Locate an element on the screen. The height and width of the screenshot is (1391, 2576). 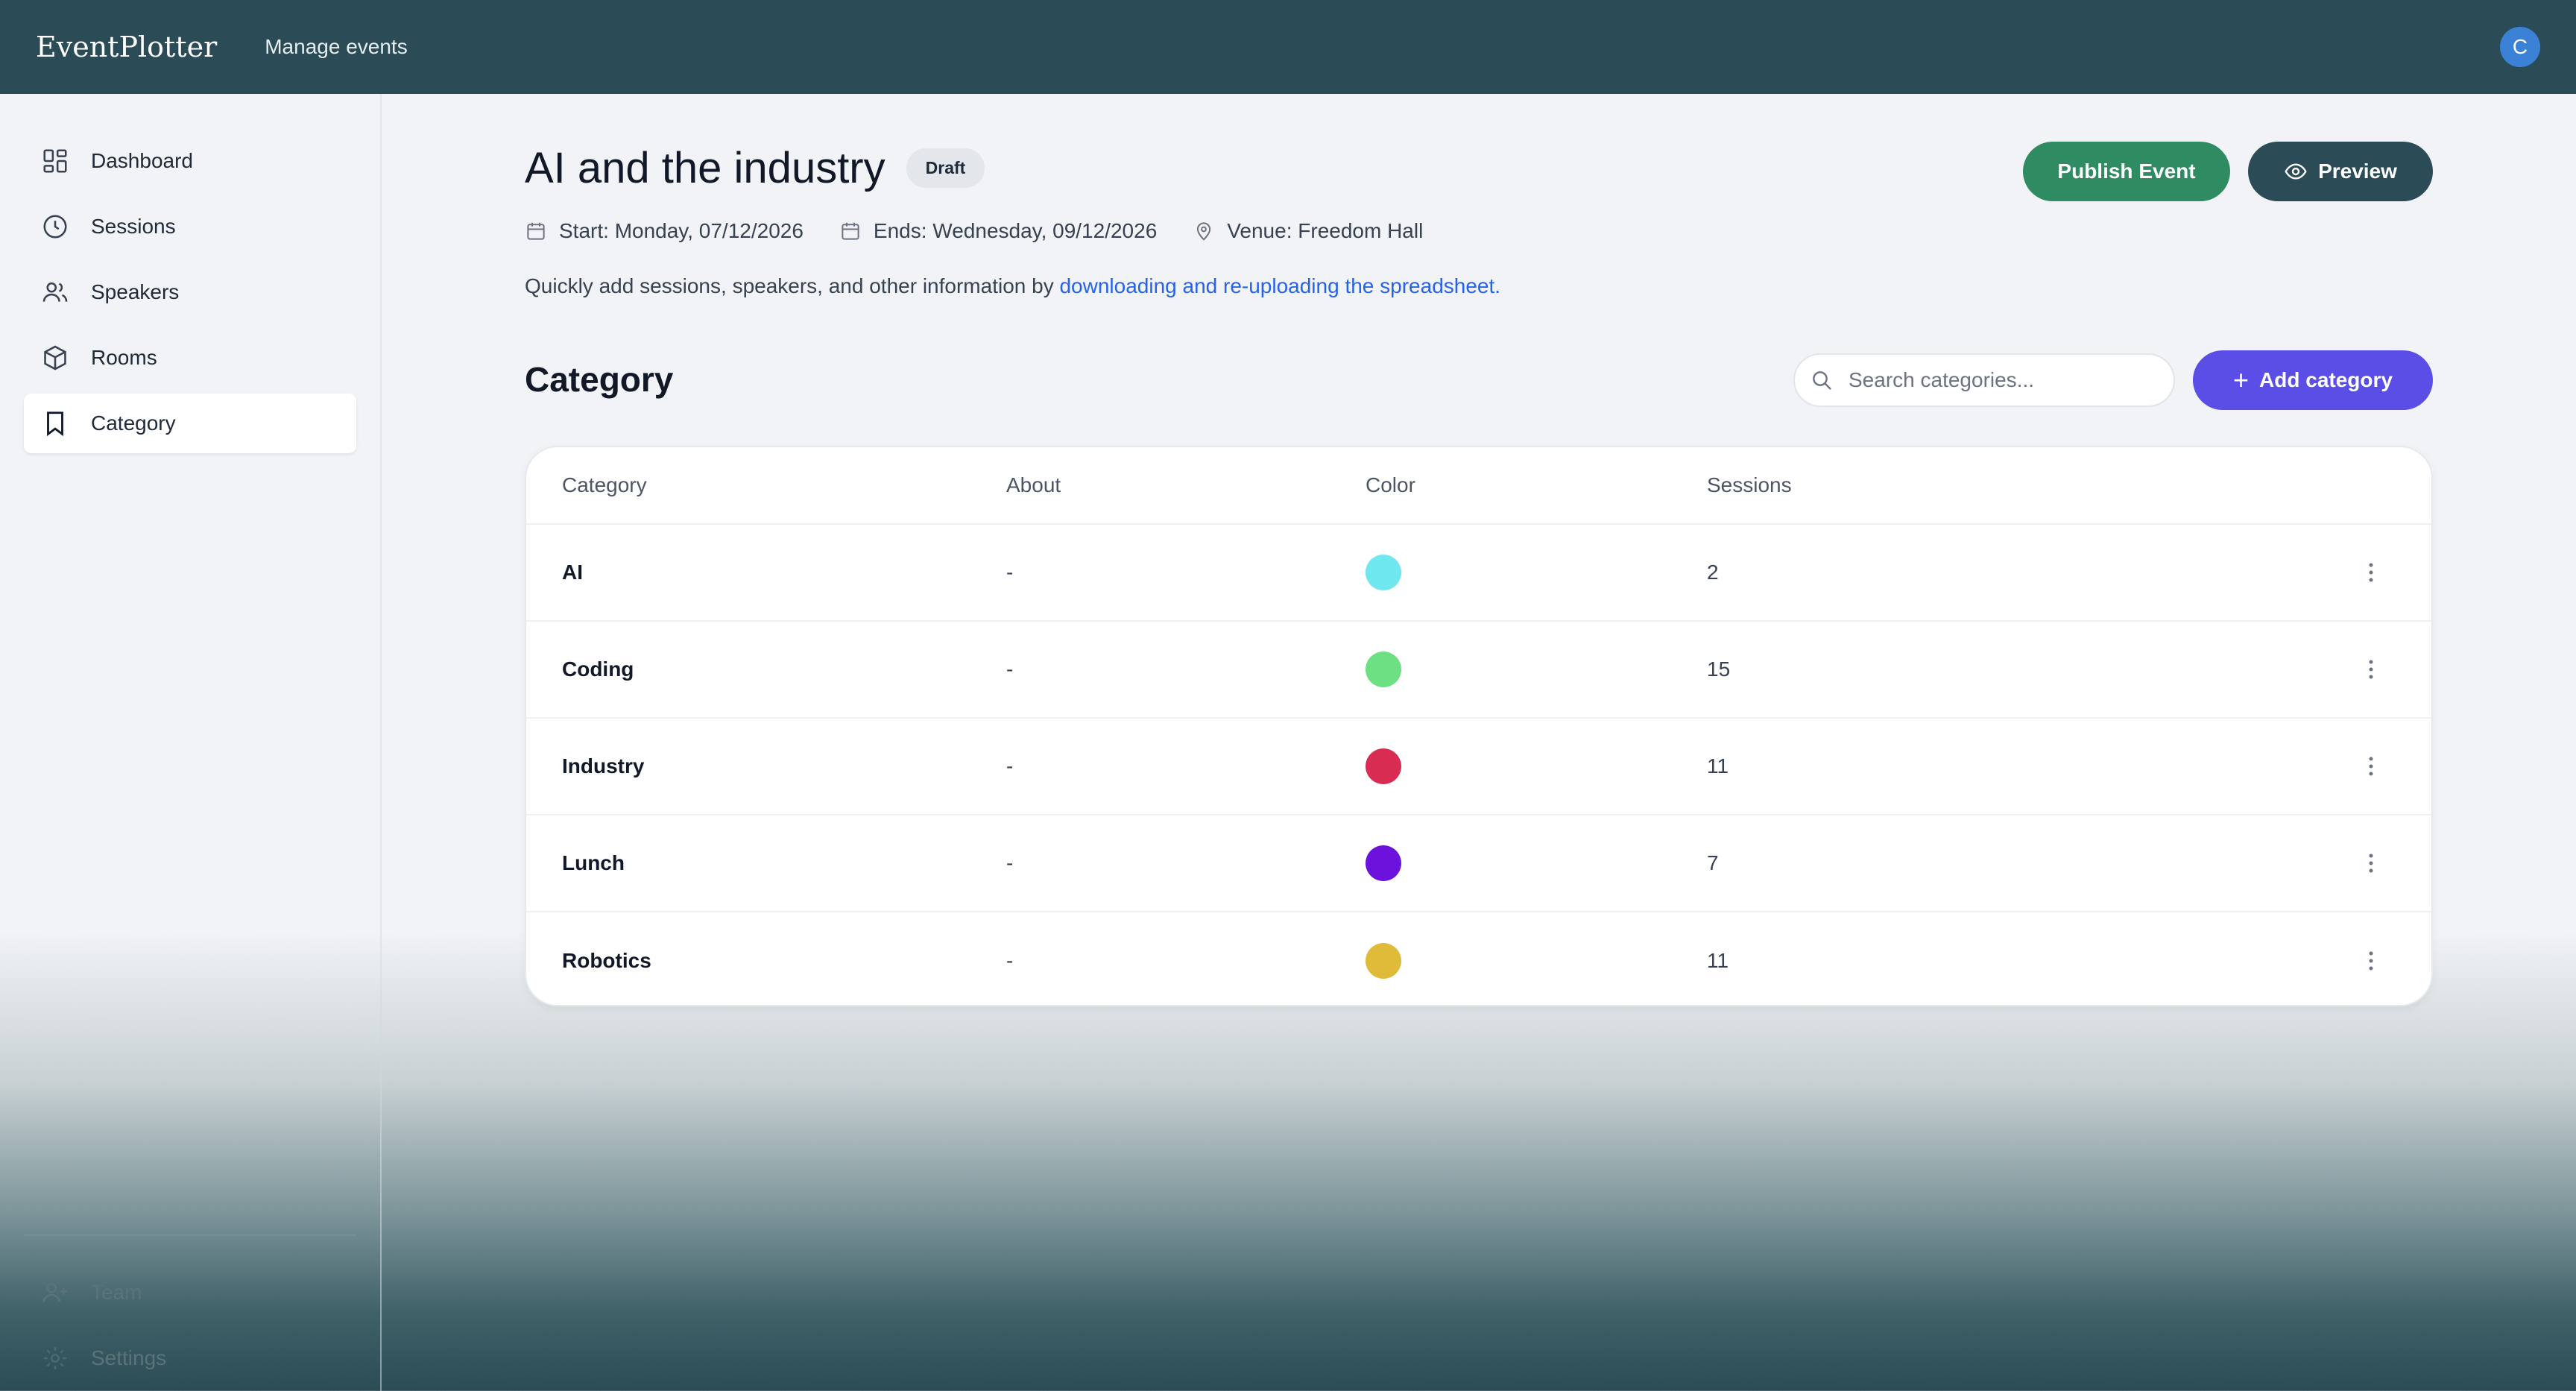
sidebar-item-dashboard: Dashboard is located at coordinates (190, 161).